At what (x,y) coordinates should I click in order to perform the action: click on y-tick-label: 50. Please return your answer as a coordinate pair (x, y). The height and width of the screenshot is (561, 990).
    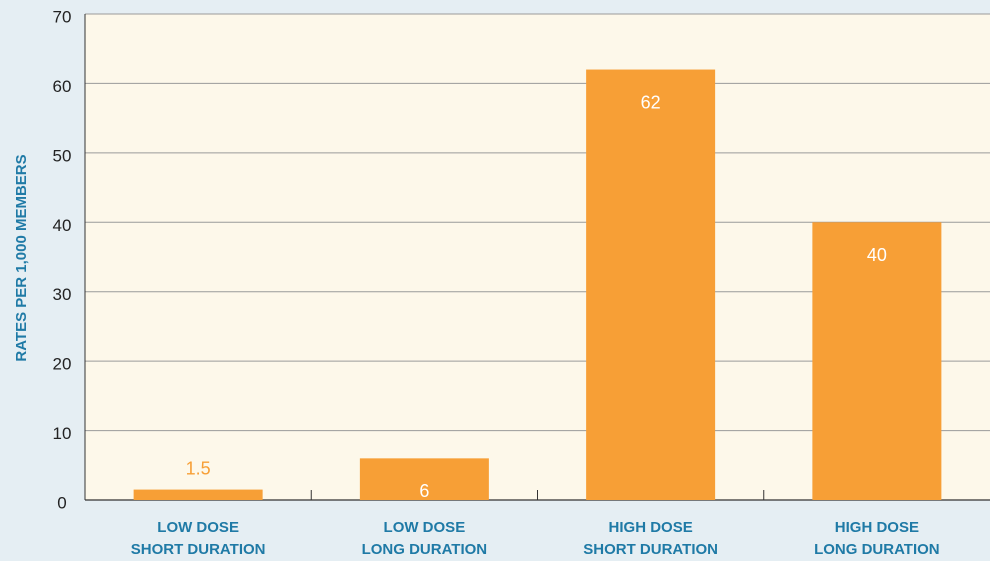
    Looking at the image, I should click on (62, 155).